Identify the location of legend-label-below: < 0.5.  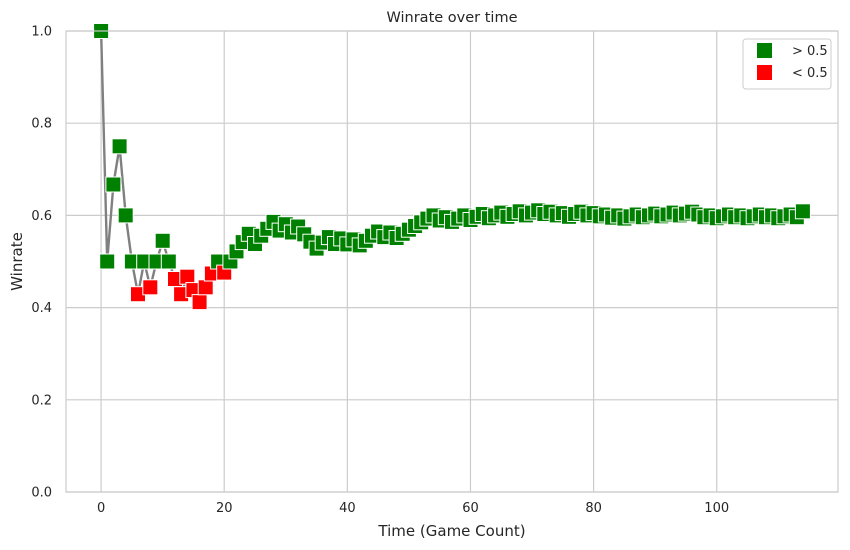
(810, 73).